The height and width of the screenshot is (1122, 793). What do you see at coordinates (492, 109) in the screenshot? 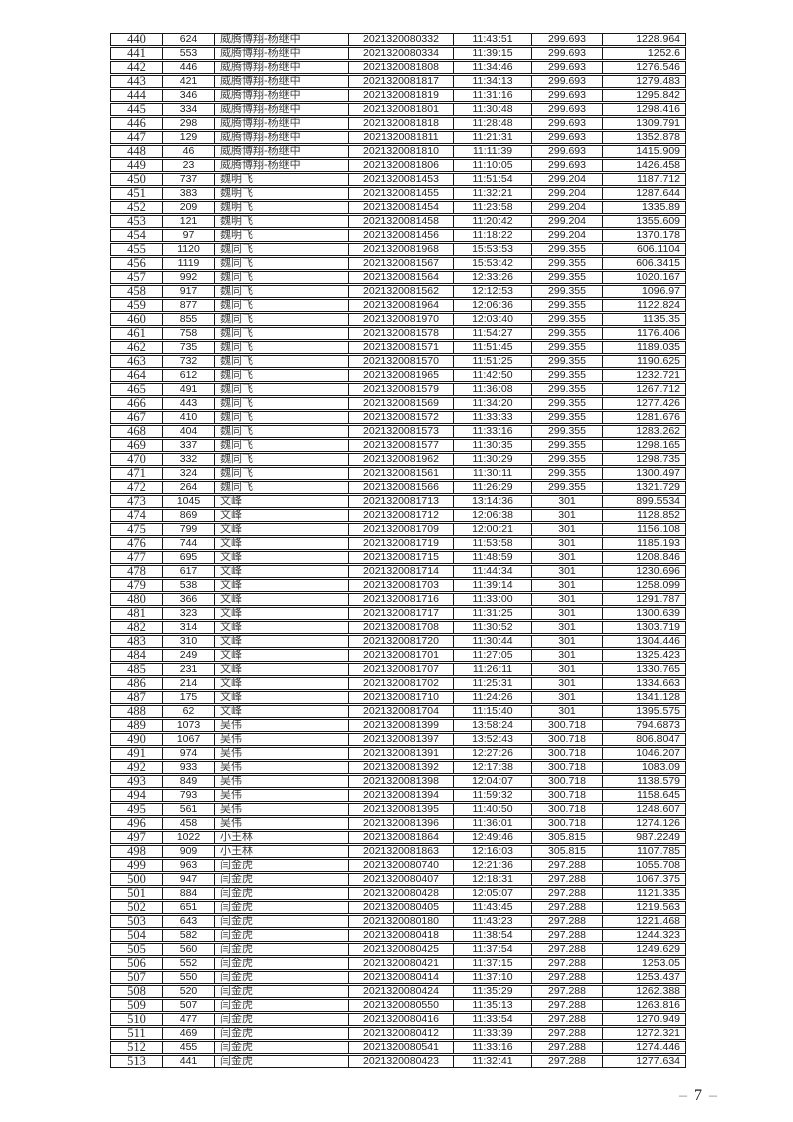
I see `time-cell: 11:30:48` at bounding box center [492, 109].